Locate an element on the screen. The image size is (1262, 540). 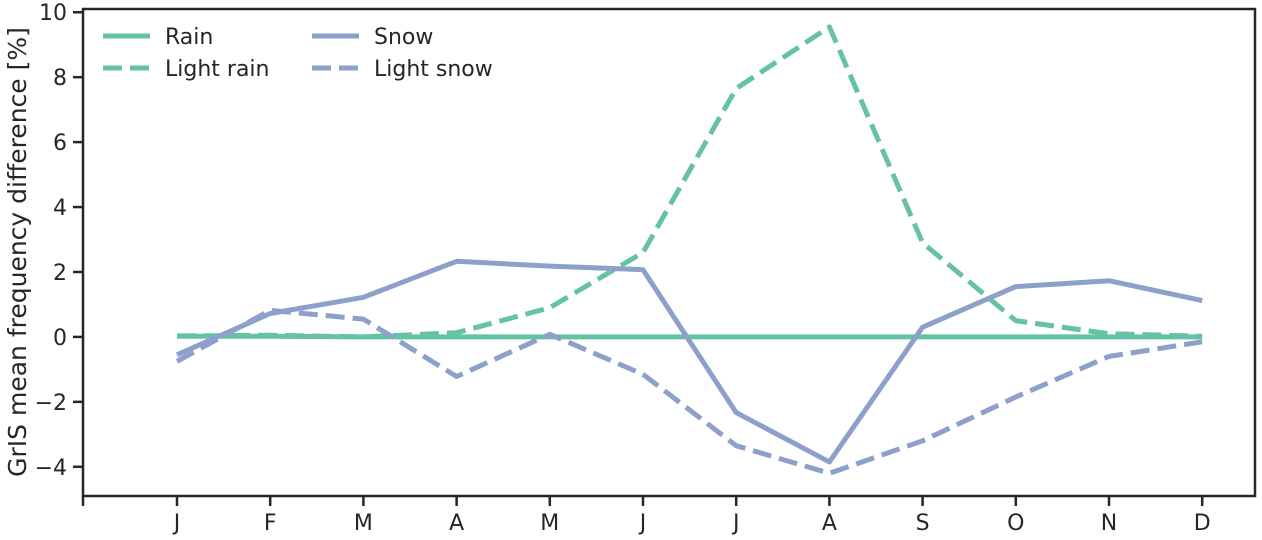
y-axis-label: GrIS mean frequency difference [%] is located at coordinates (17, 252).